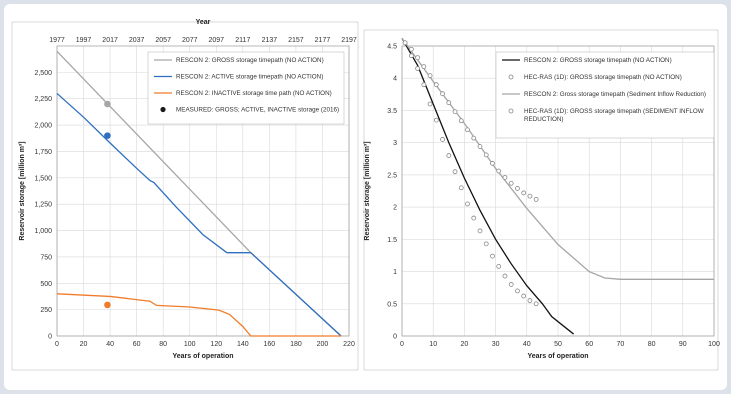 Image resolution: width=731 pixels, height=394 pixels. I want to click on x-tick-label: 180, so click(296, 344).